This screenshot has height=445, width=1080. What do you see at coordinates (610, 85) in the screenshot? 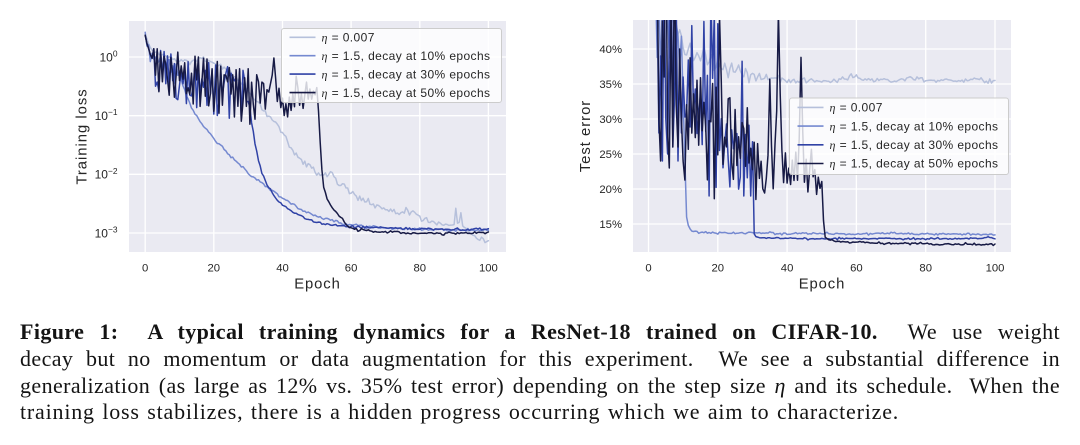
I see `svg-text: 35%` at bounding box center [610, 85].